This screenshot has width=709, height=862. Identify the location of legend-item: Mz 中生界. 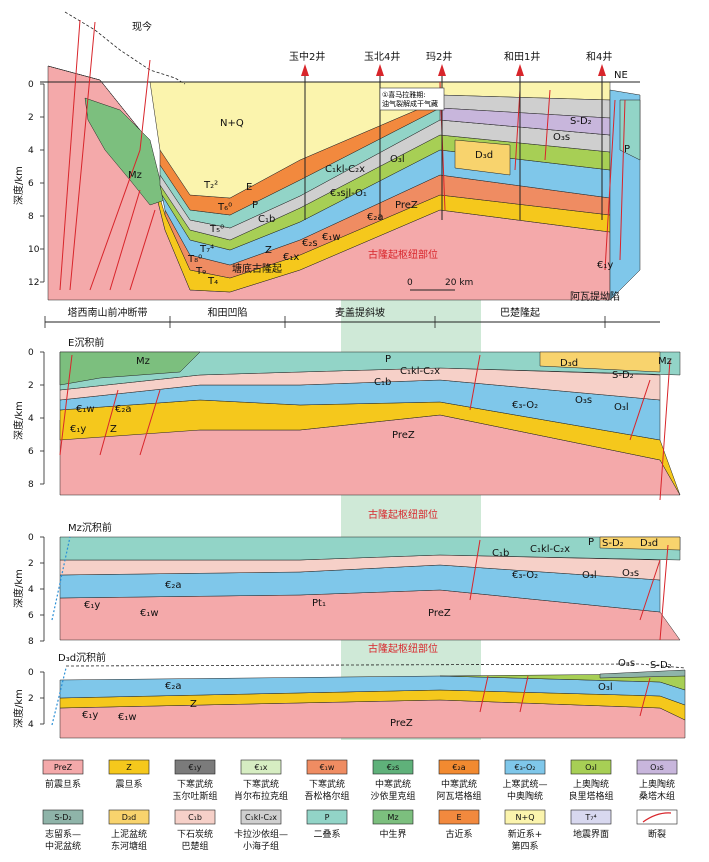
(393, 824).